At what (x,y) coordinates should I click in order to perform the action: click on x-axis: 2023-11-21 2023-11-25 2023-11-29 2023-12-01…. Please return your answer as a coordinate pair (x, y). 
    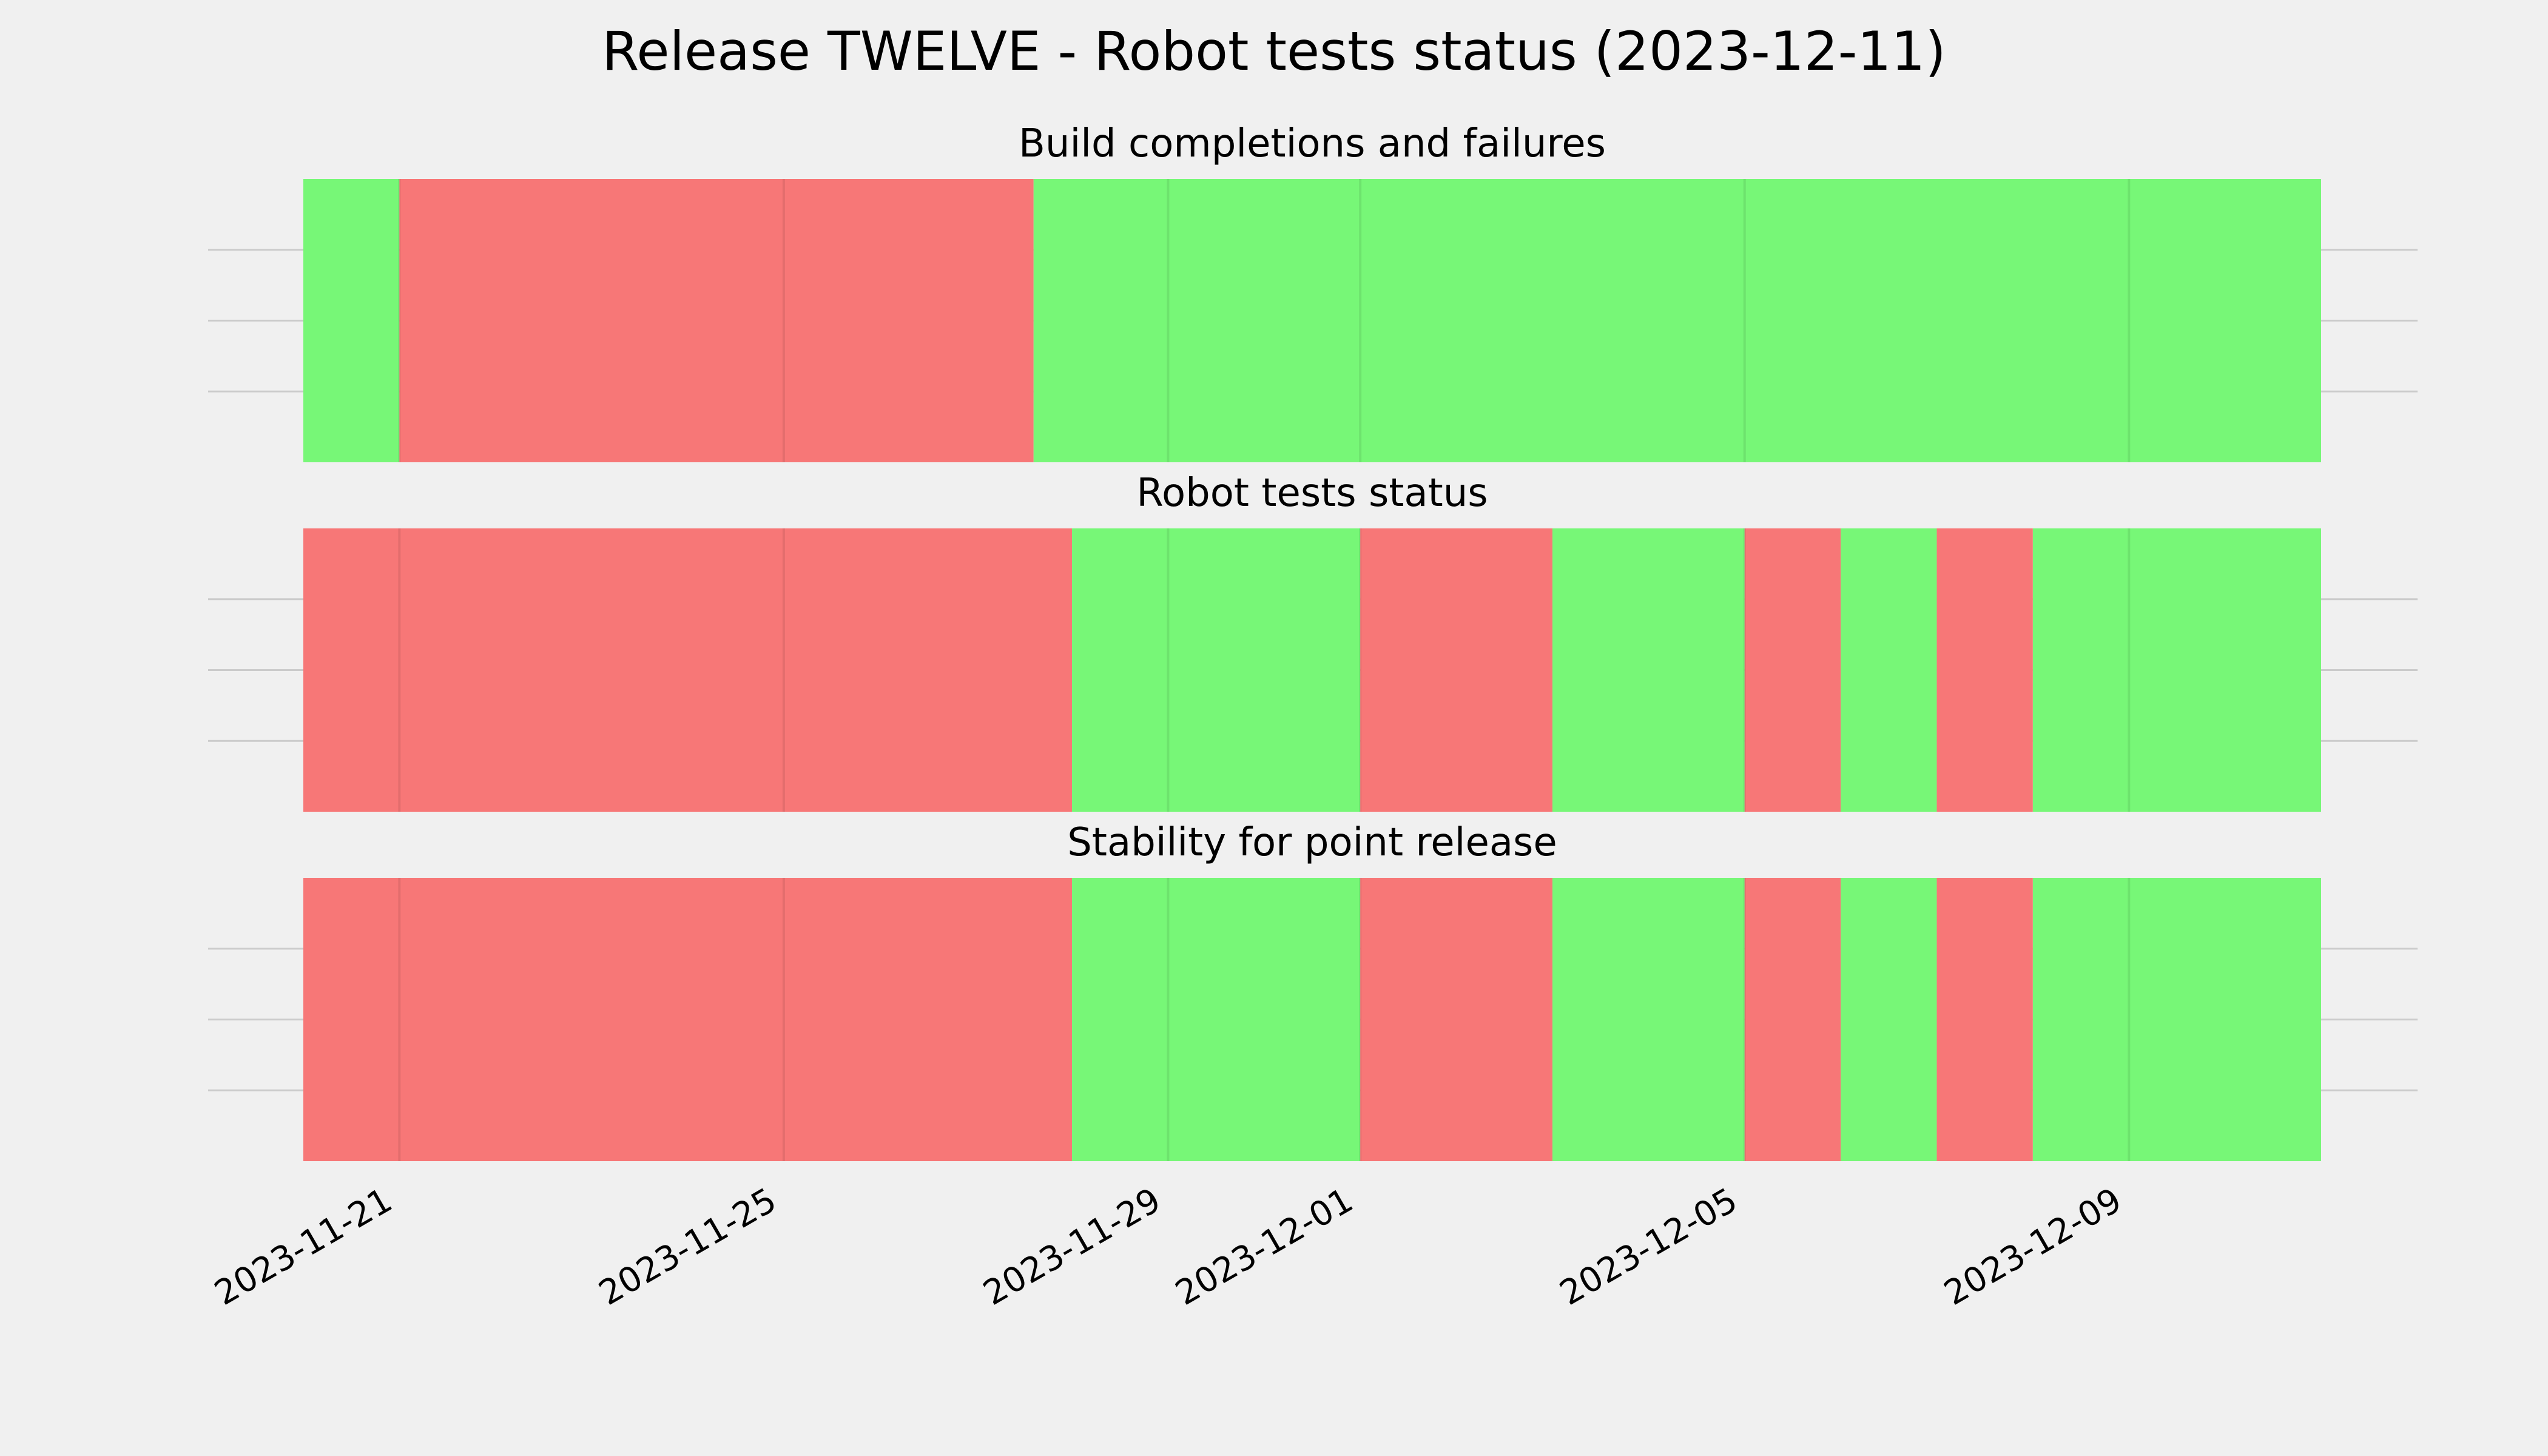
    Looking at the image, I should click on (1168, 1247).